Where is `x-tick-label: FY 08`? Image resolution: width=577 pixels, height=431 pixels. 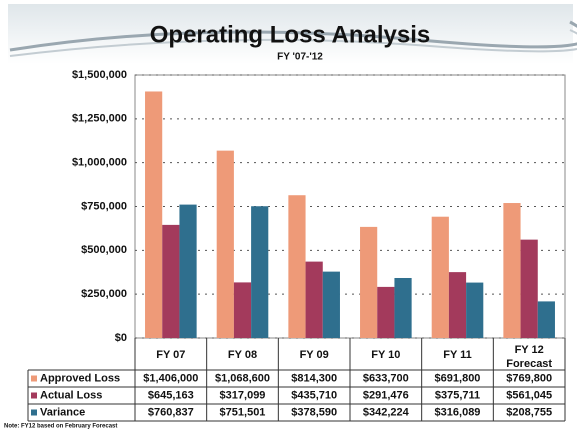 x-tick-label: FY 08 is located at coordinates (242, 355).